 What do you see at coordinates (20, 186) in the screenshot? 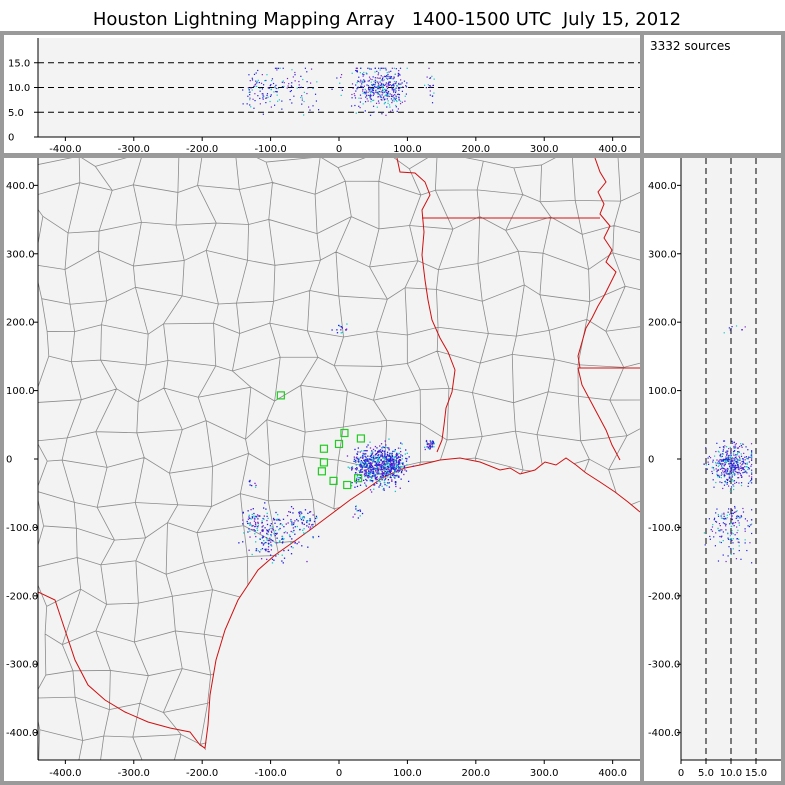
I see `plan-view-y-tick-label: 400.0` at bounding box center [20, 186].